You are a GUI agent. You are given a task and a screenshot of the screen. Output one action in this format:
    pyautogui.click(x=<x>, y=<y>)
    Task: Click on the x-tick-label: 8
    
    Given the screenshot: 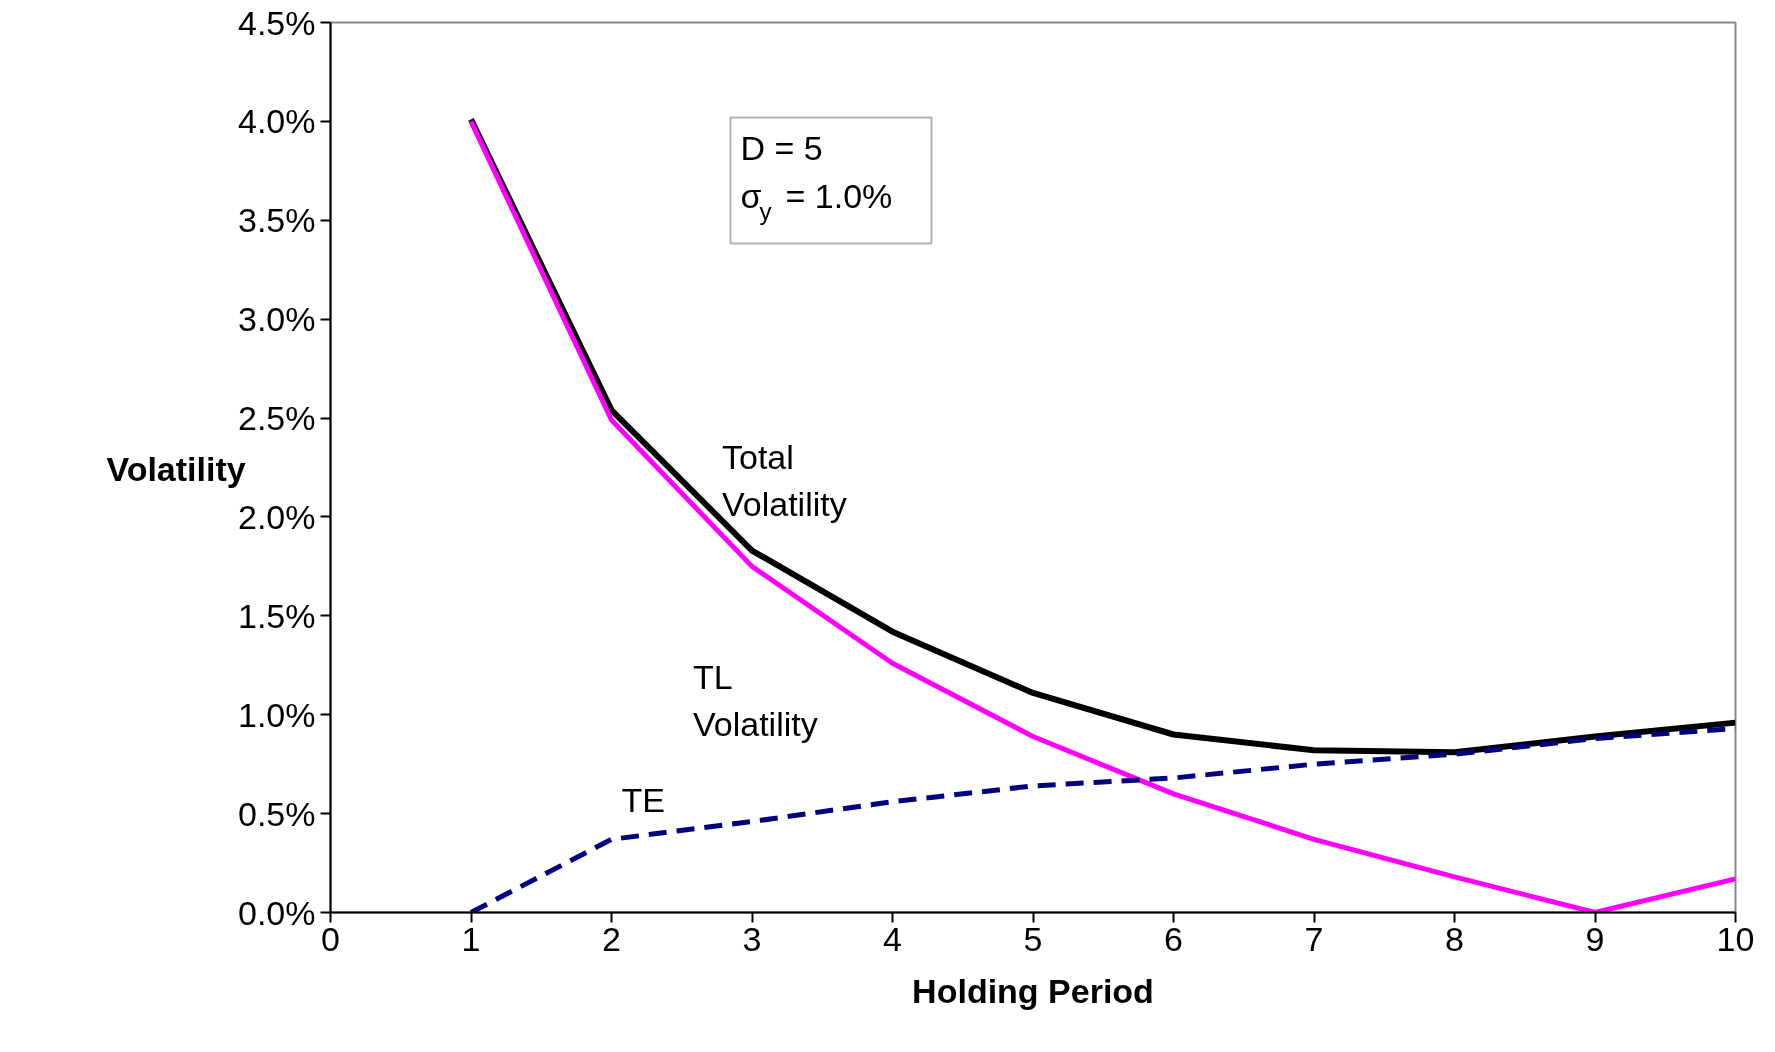 What is the action you would take?
    pyautogui.click(x=1454, y=938)
    